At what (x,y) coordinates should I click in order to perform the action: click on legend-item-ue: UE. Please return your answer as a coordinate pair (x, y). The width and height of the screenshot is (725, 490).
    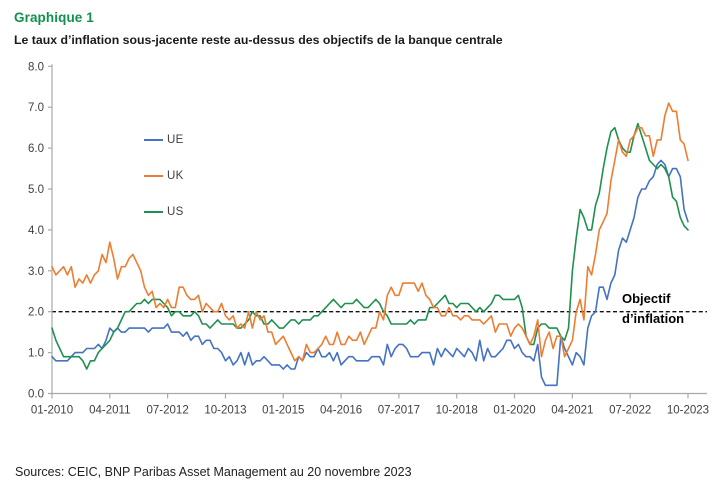
    Looking at the image, I should click on (164, 140).